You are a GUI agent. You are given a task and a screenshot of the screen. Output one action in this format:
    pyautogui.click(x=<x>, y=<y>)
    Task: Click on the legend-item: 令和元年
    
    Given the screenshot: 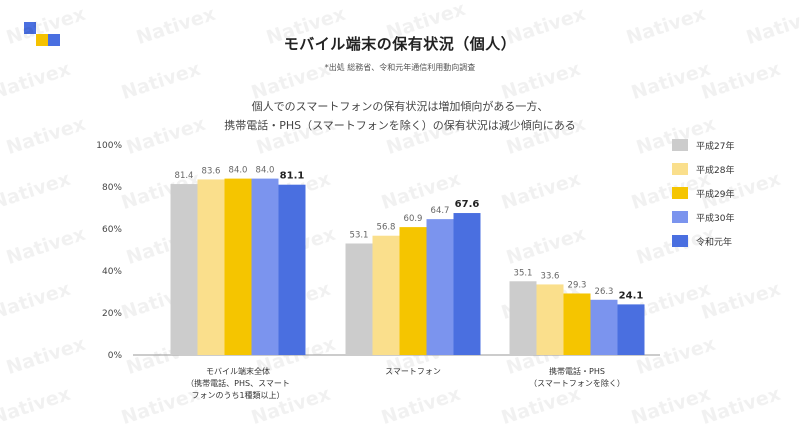 What is the action you would take?
    pyautogui.click(x=703, y=241)
    